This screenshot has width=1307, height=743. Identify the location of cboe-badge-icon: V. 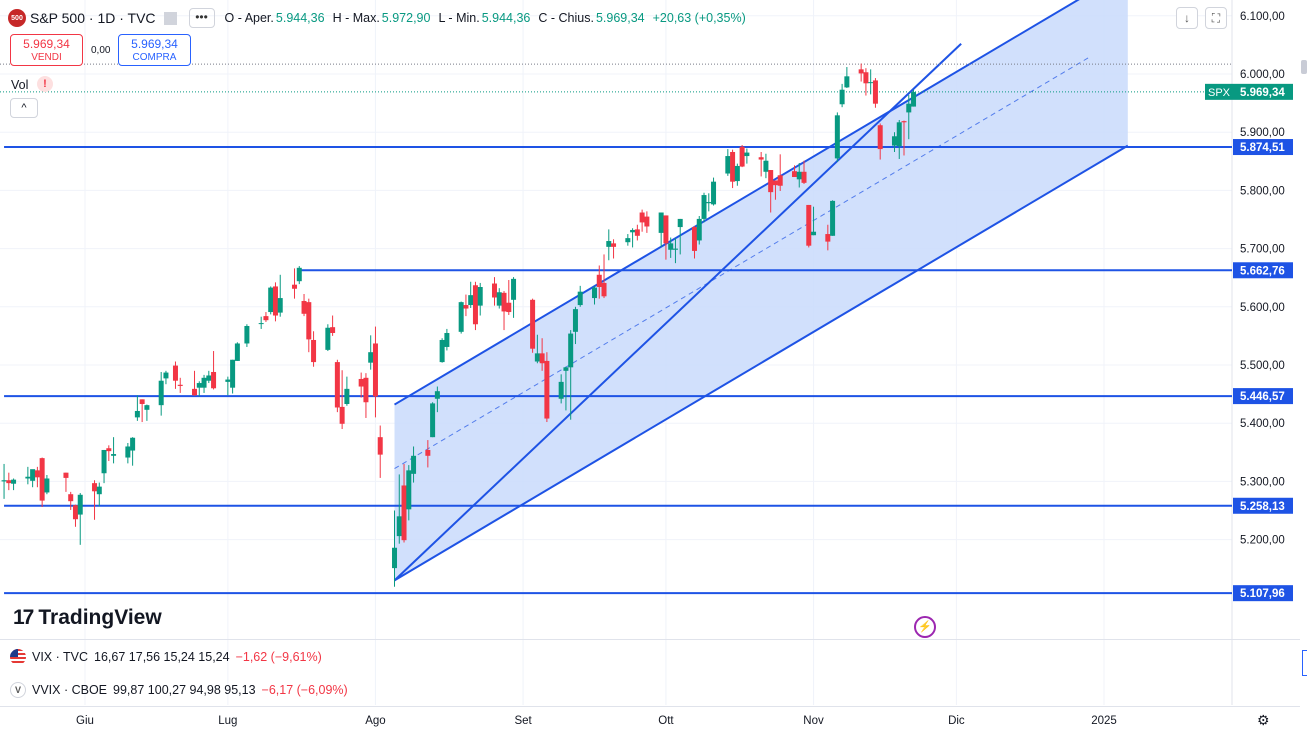
(18, 690).